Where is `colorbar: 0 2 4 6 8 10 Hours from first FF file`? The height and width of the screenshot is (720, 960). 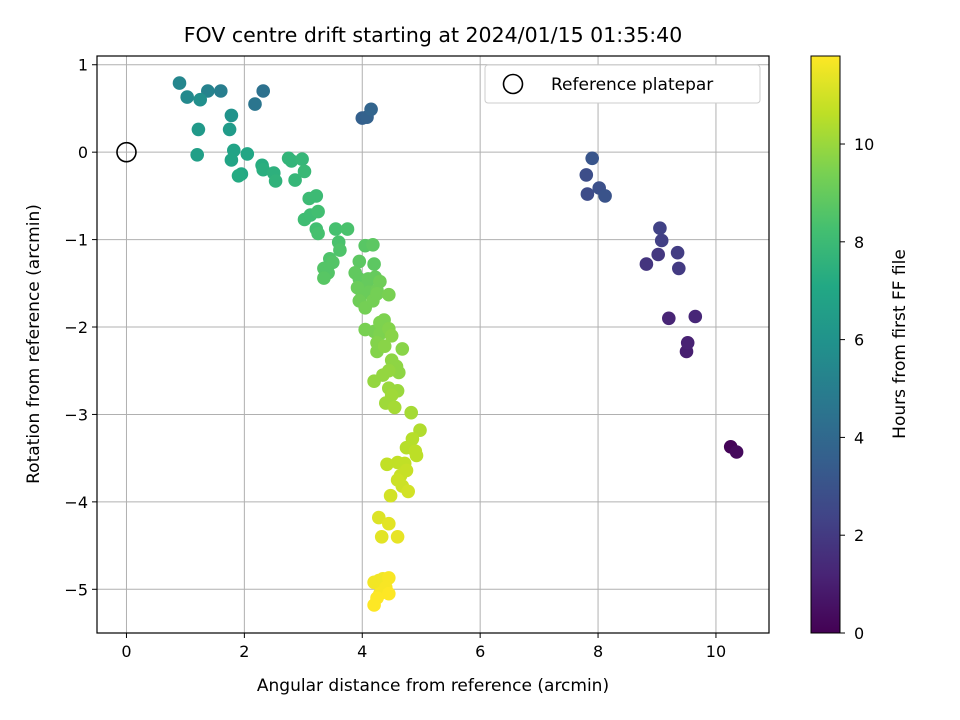 colorbar: 0 2 4 6 8 10 Hours from first FF file is located at coordinates (860, 349).